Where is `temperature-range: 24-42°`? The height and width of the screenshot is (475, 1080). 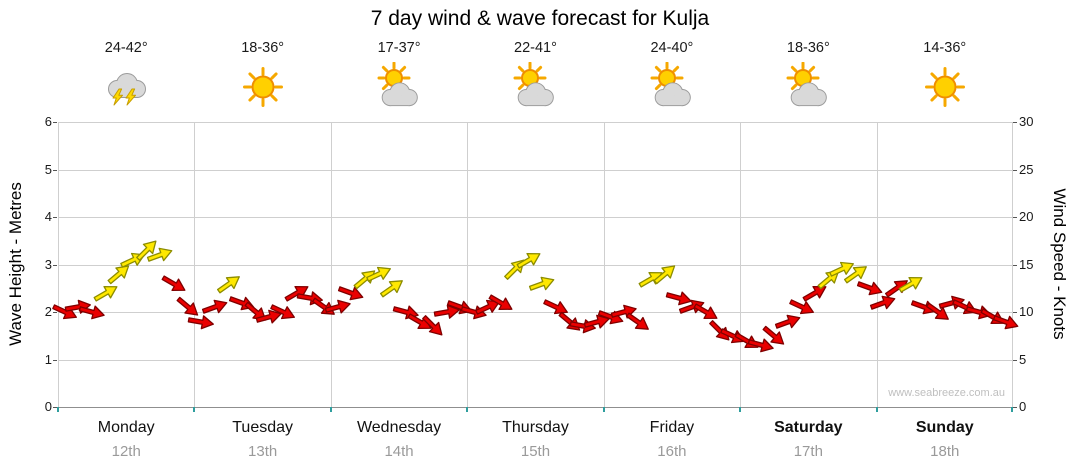 temperature-range: 24-42° is located at coordinates (126, 48).